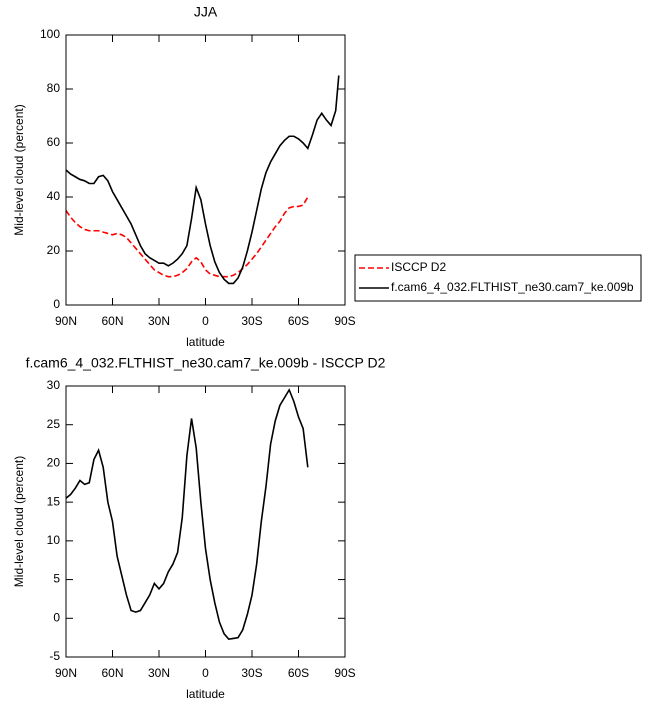 Image resolution: width=649 pixels, height=706 pixels. Describe the element at coordinates (54, 656) in the screenshot. I see `y-tick-label: -5` at that location.